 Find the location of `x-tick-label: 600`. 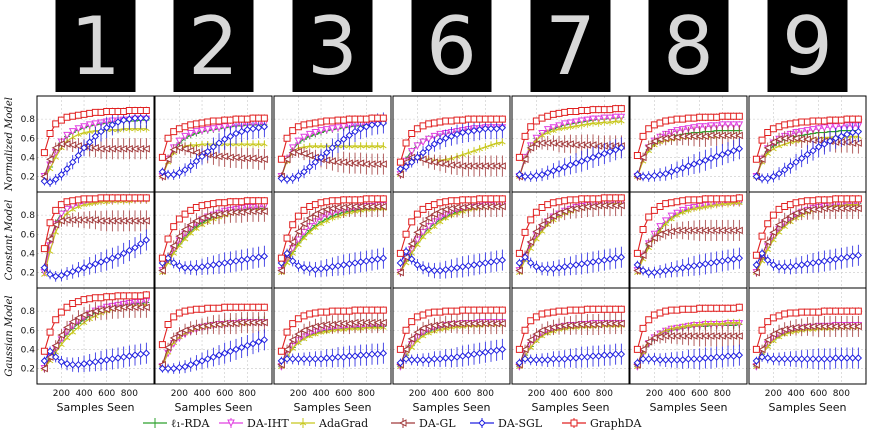

x-tick-label: 600 is located at coordinates (343, 394).